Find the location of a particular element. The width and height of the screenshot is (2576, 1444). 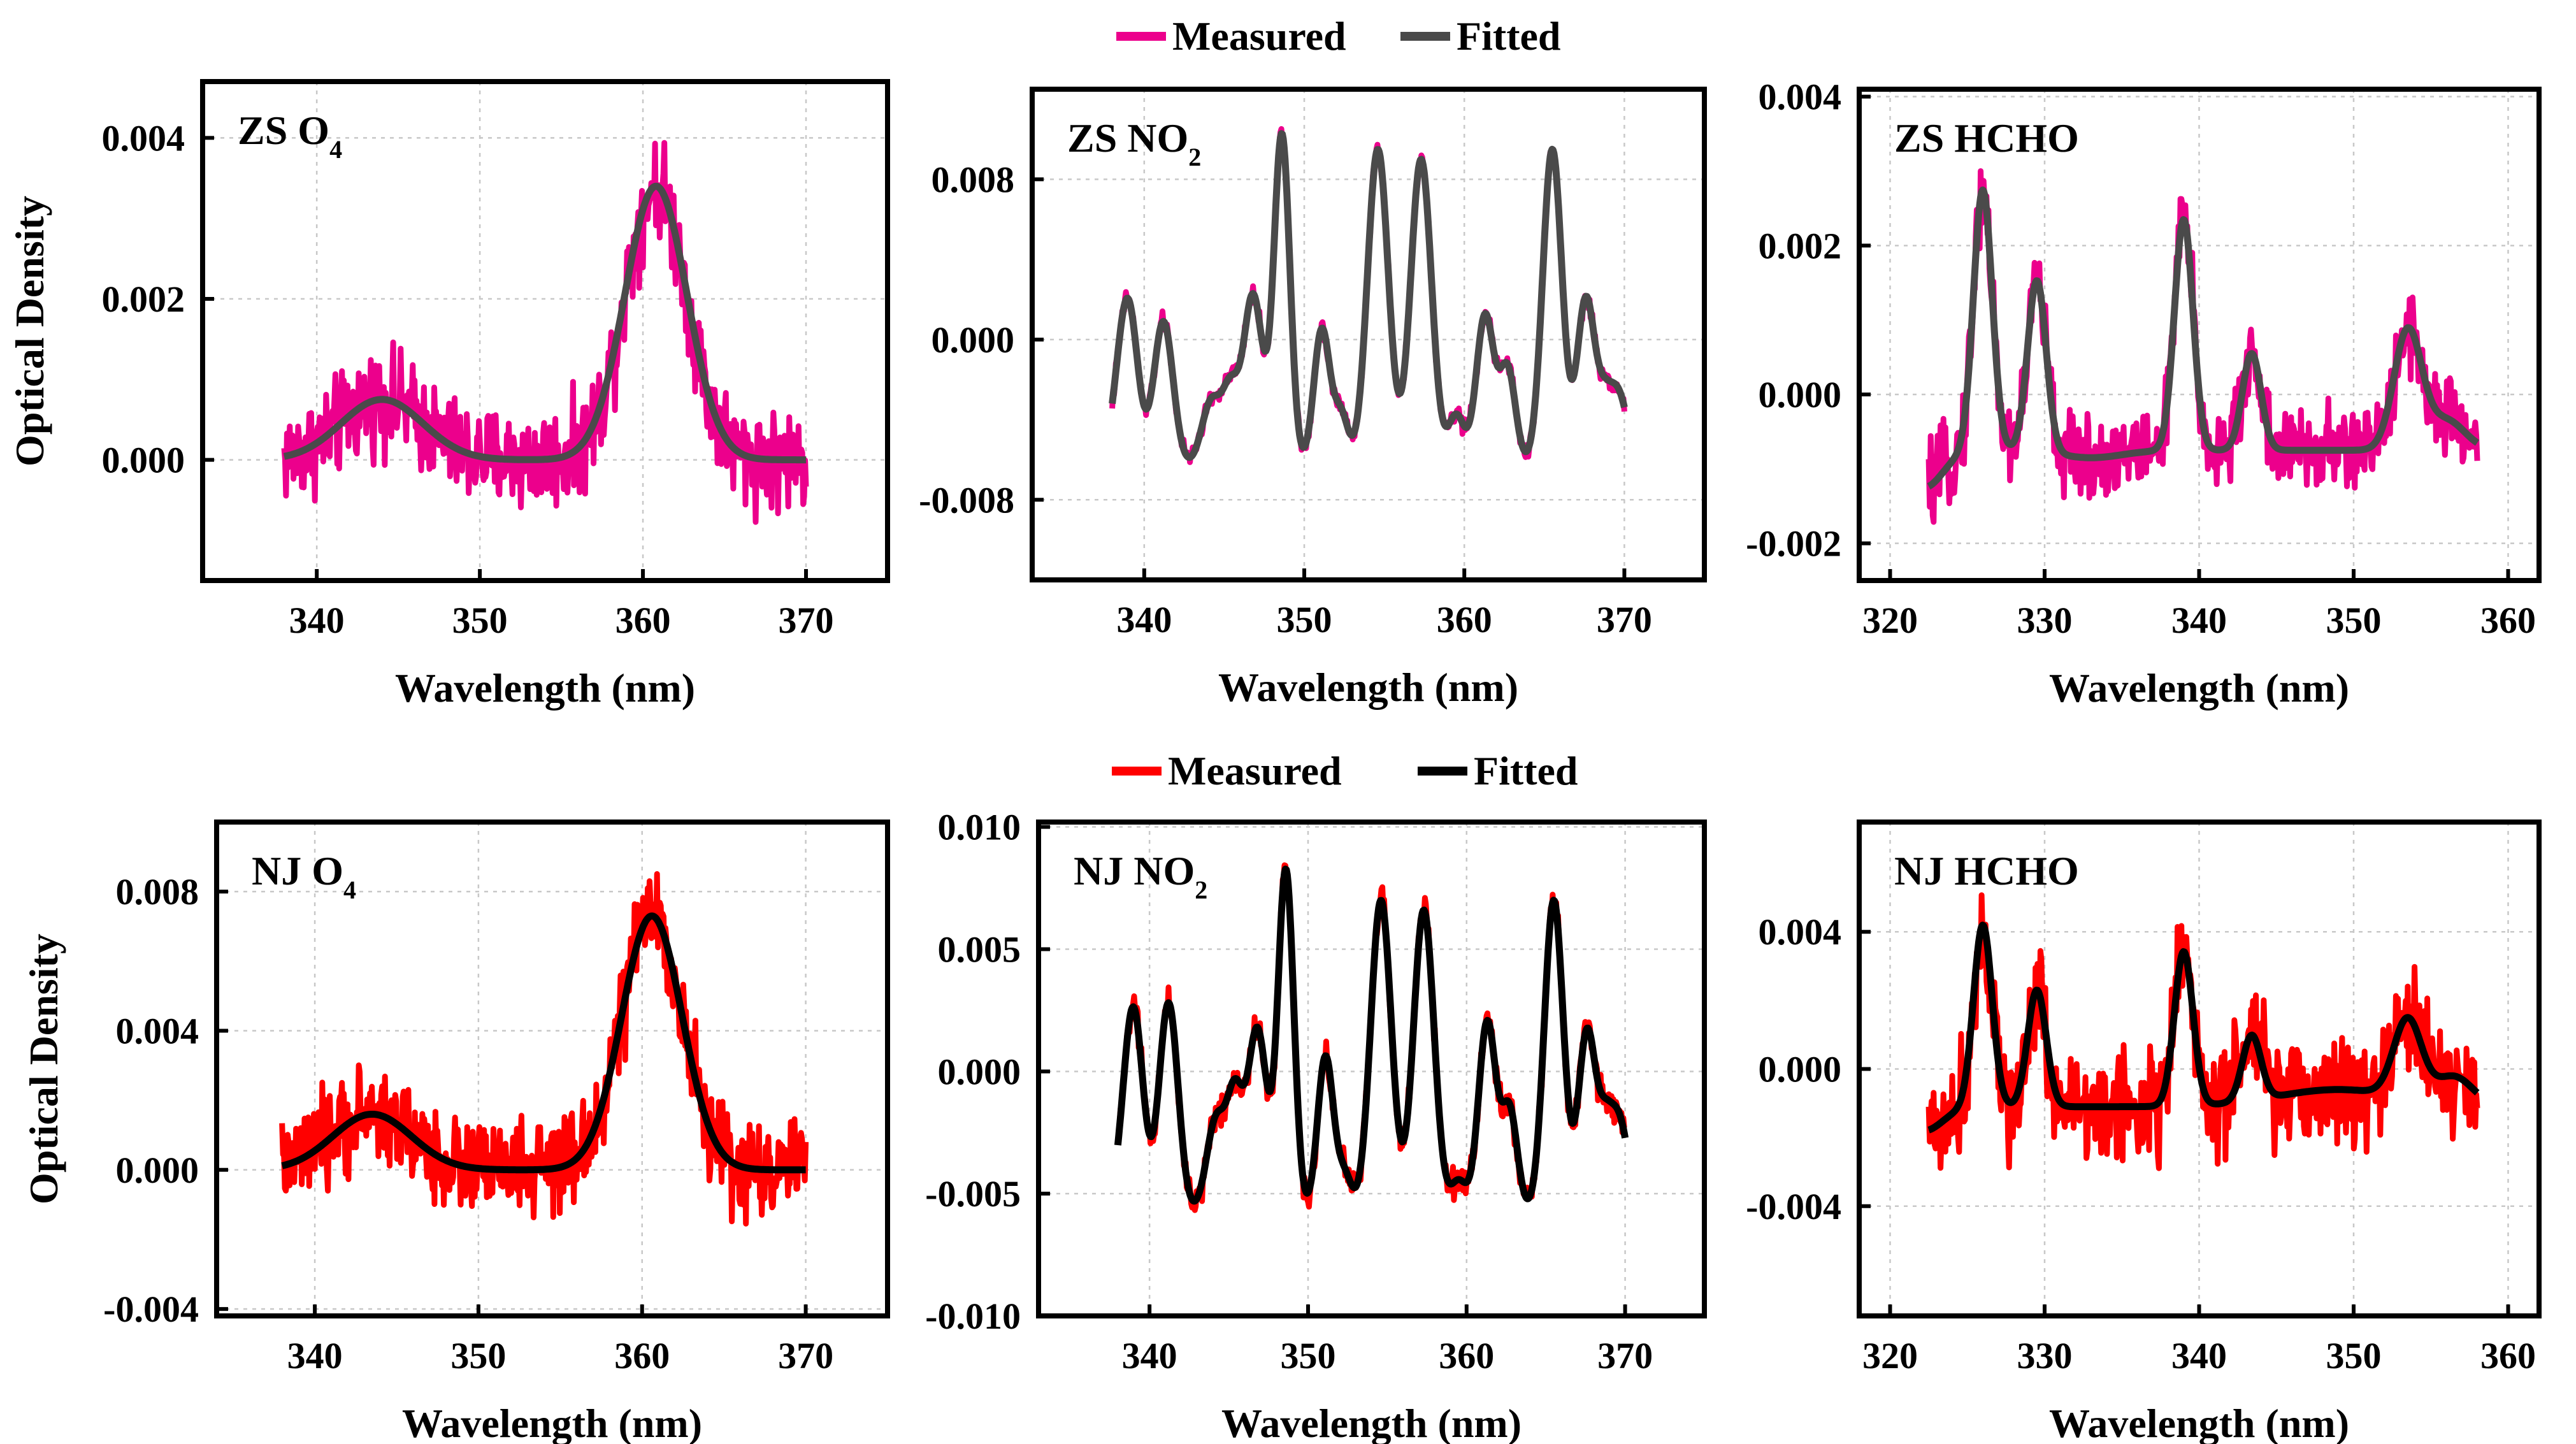

legend-top: Measured Fitted is located at coordinates (1339, 36).